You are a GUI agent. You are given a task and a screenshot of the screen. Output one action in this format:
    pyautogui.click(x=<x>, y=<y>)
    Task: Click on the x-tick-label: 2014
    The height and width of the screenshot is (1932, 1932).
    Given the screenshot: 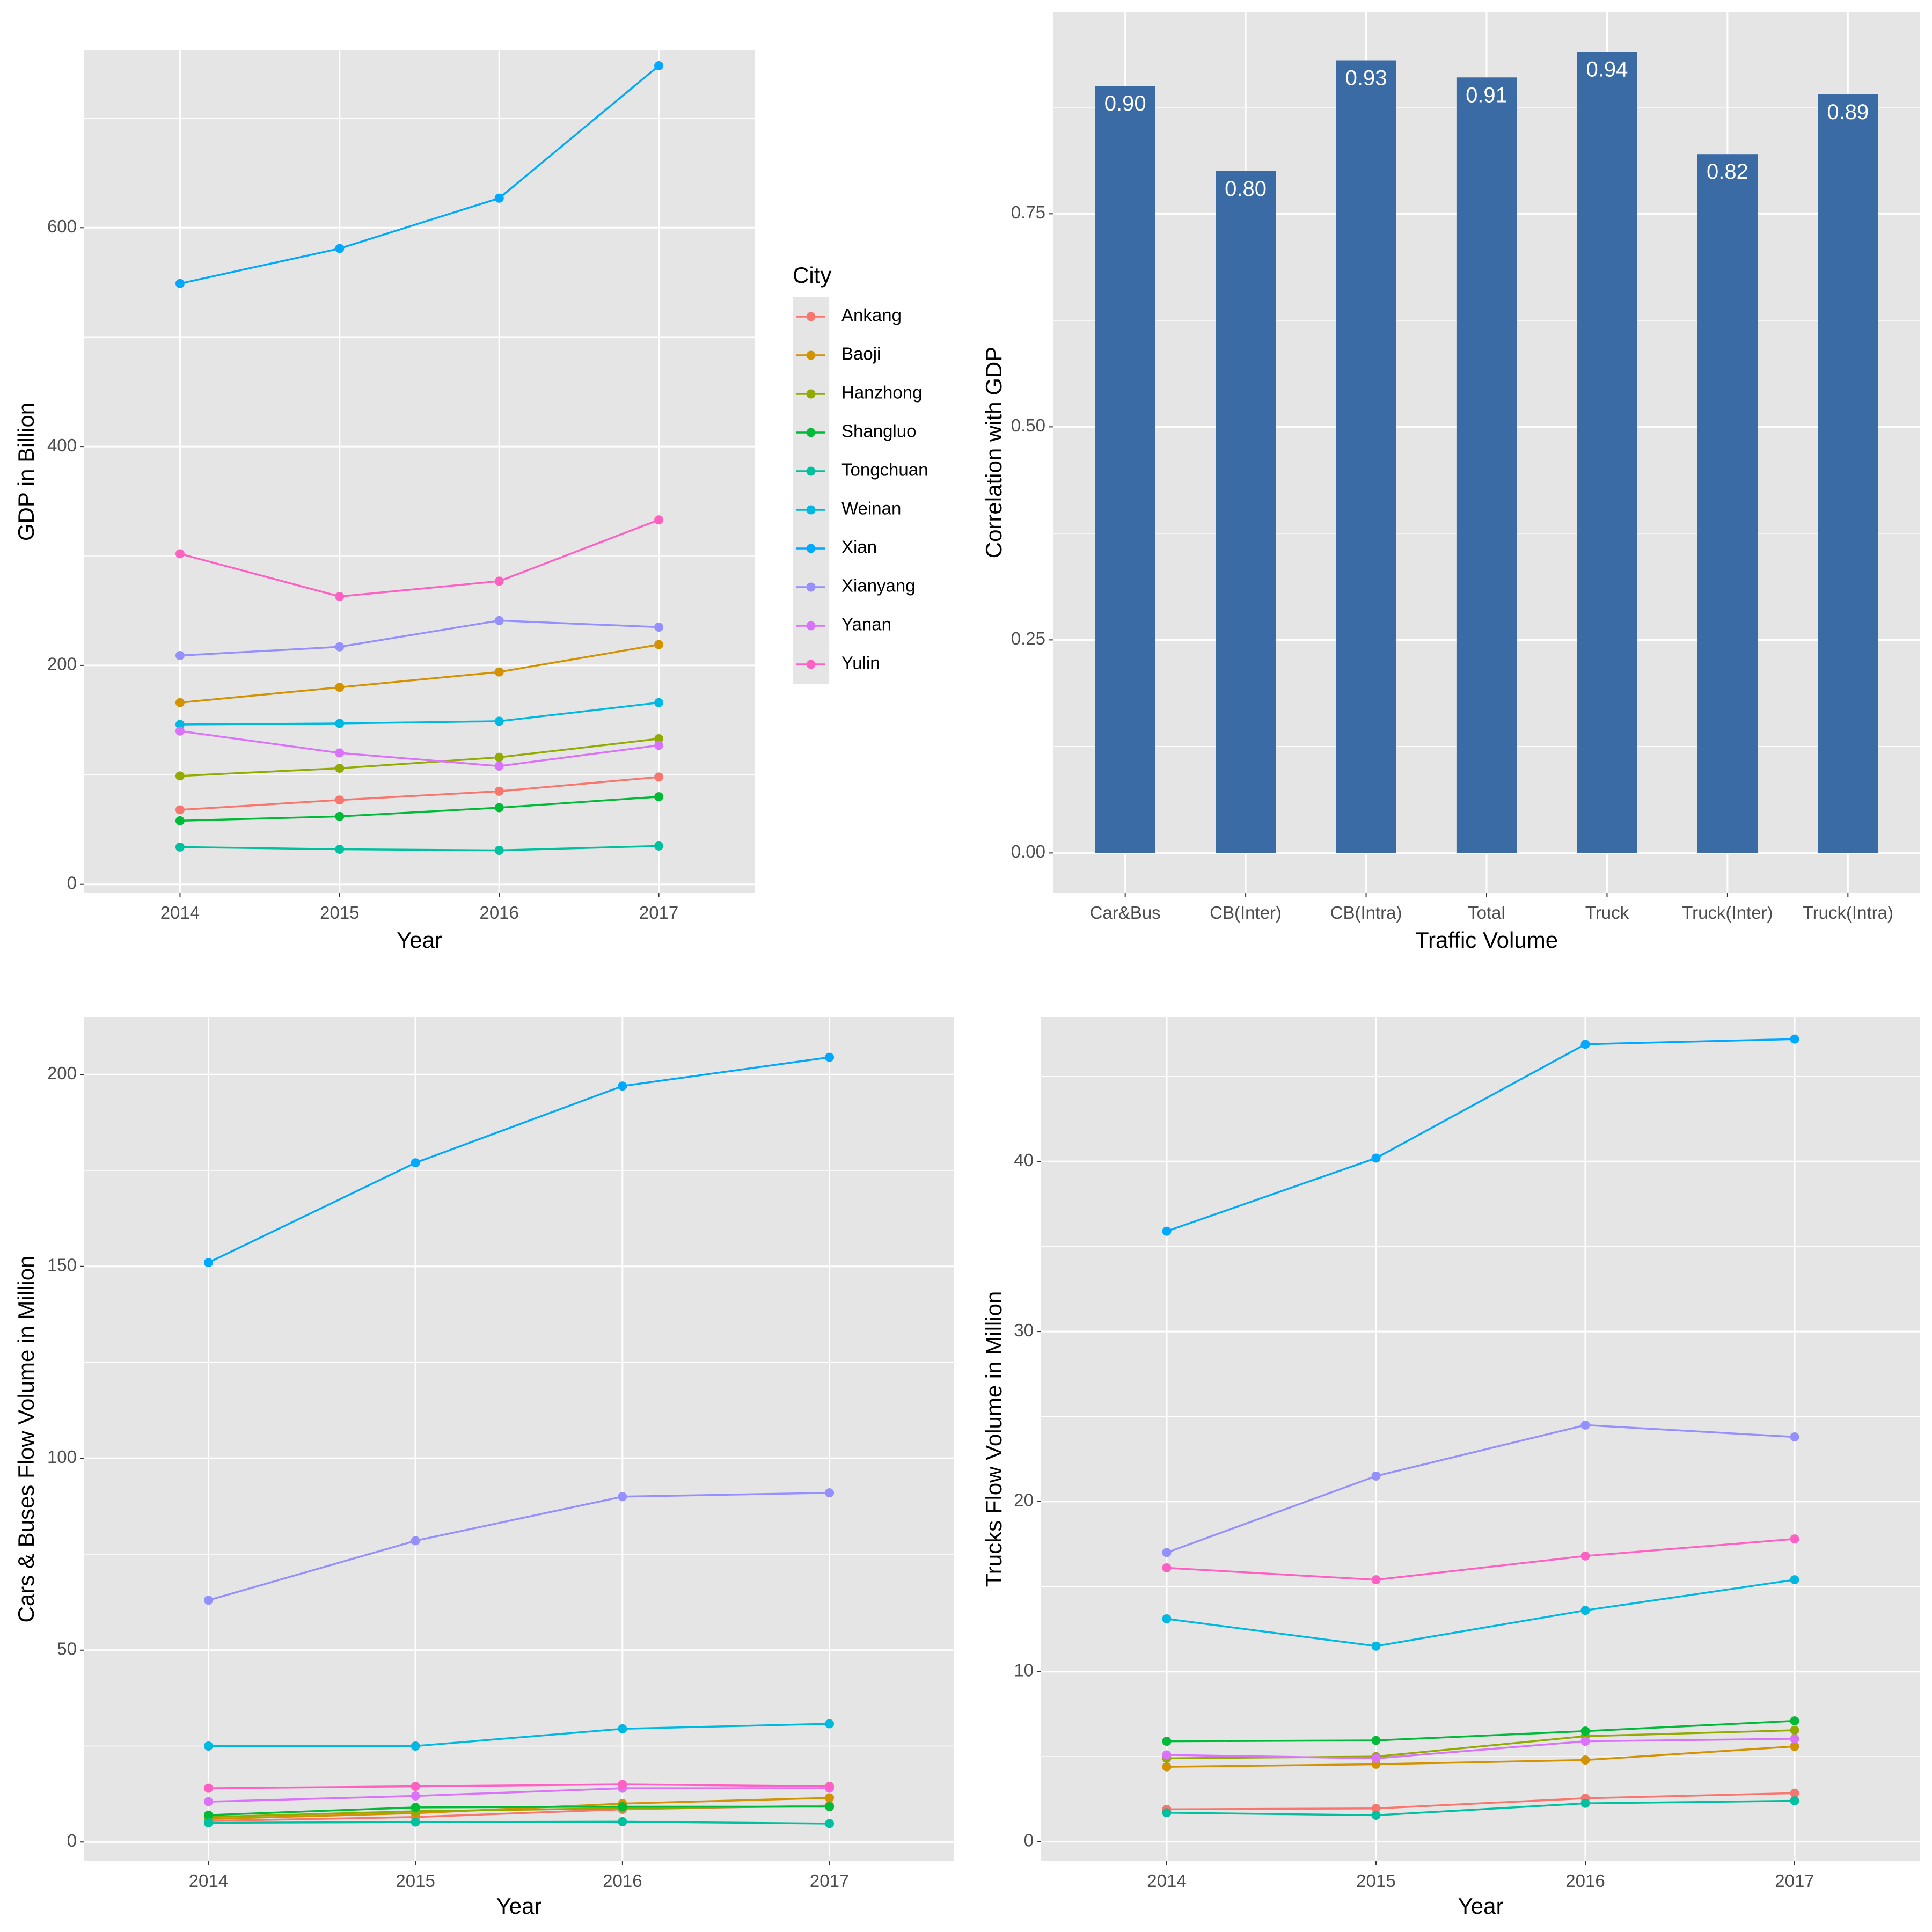 What is the action you would take?
    pyautogui.click(x=180, y=913)
    